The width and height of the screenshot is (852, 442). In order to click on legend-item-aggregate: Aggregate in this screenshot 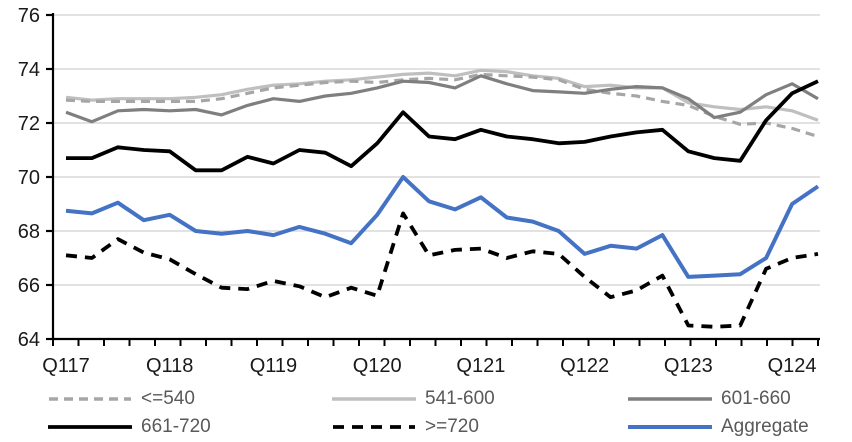, I will do `click(718, 427)`.